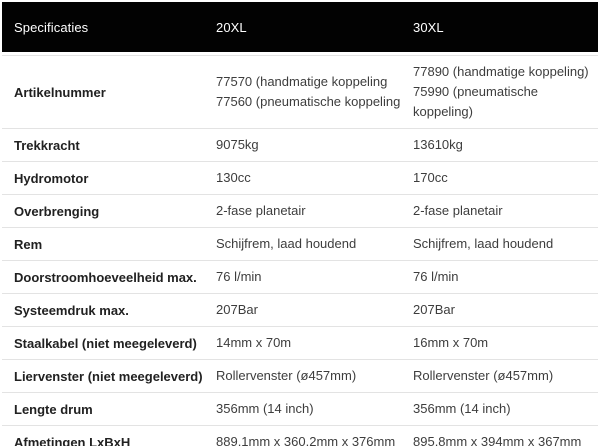 The width and height of the screenshot is (600, 446). I want to click on spec-value-20xl: 76 l/min, so click(239, 276).